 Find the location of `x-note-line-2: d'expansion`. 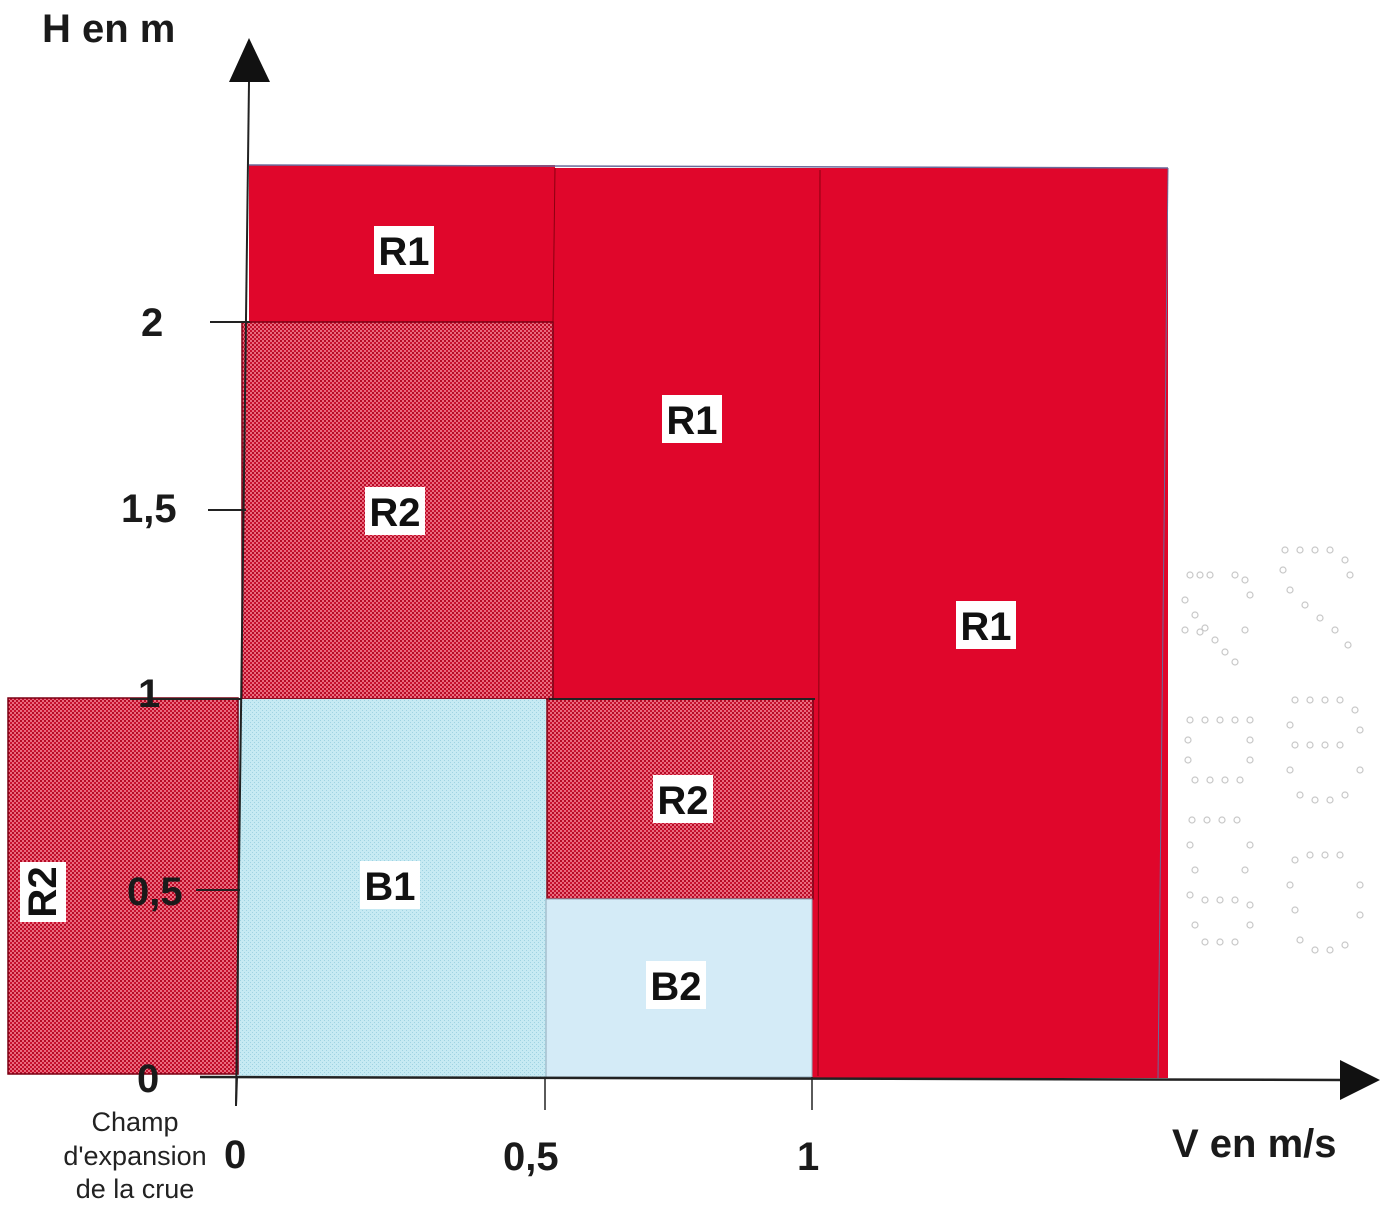

x-note-line-2: d'expansion is located at coordinates (134, 1156).